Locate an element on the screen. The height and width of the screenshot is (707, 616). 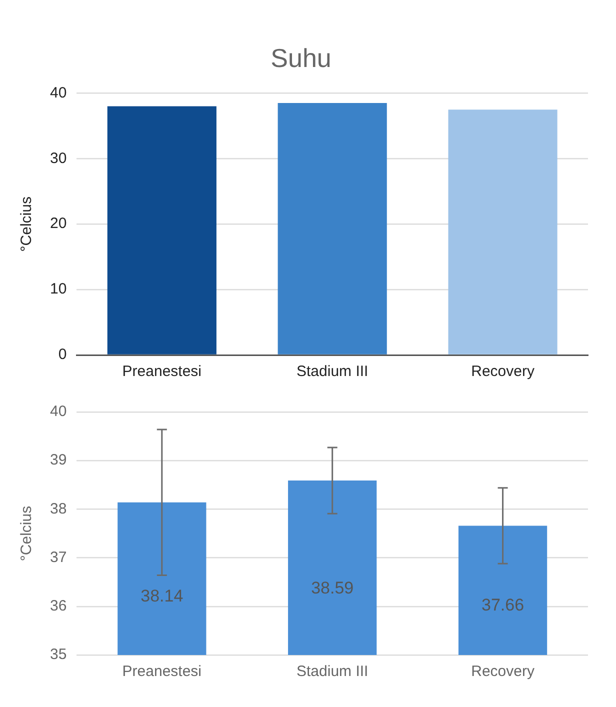
data-label: 38.59 is located at coordinates (332, 588).